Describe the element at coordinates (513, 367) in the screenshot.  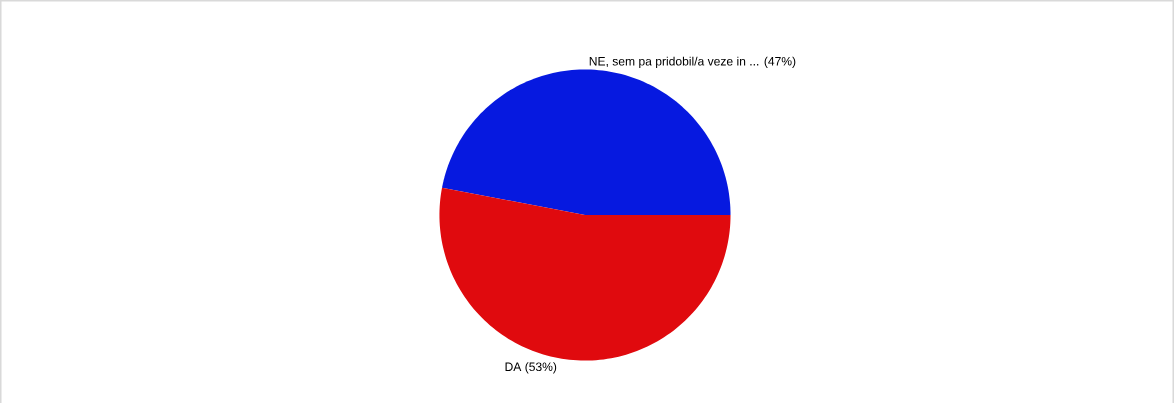
I see `slice-label: DA` at that location.